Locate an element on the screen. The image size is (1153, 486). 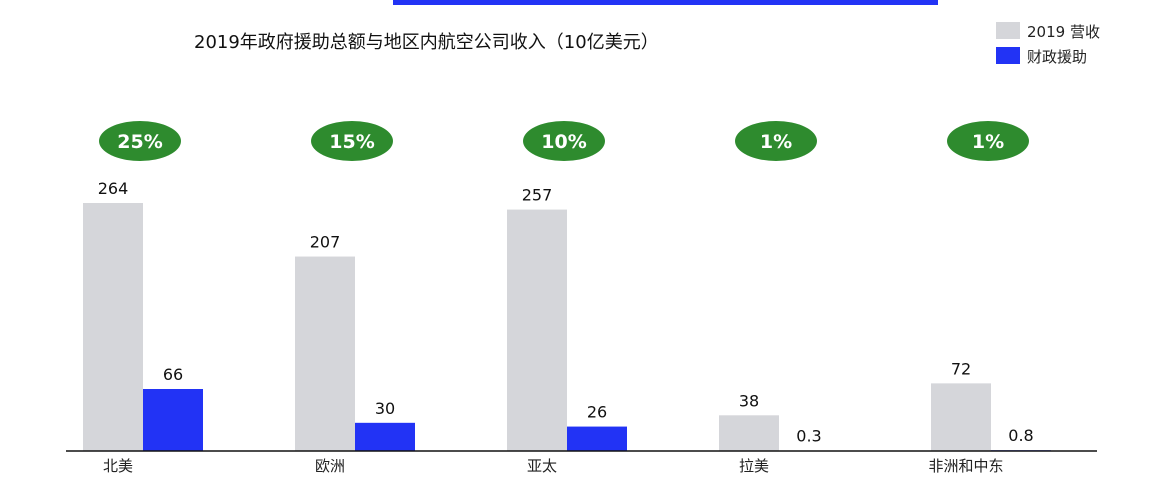
category-label-1: 欧洲 is located at coordinates (330, 466).